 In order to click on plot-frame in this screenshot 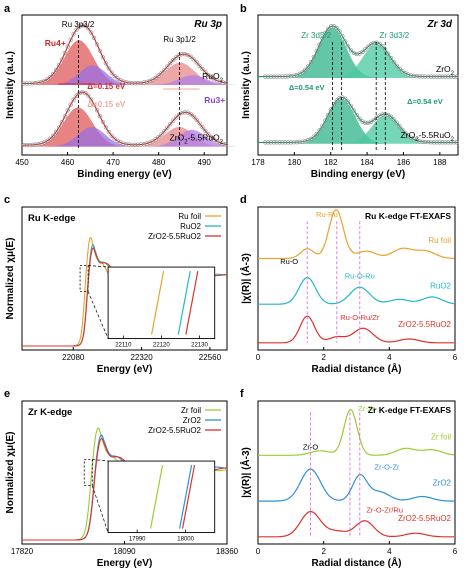, I will do `click(356, 472)`.